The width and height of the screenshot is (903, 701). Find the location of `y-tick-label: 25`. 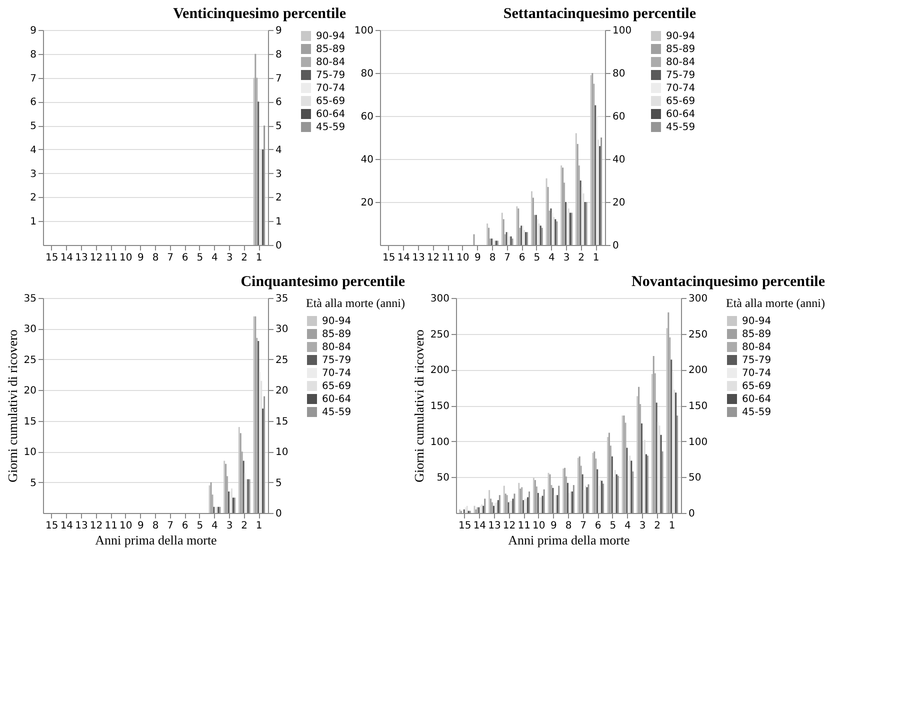

y-tick-label: 25 is located at coordinates (30, 360).